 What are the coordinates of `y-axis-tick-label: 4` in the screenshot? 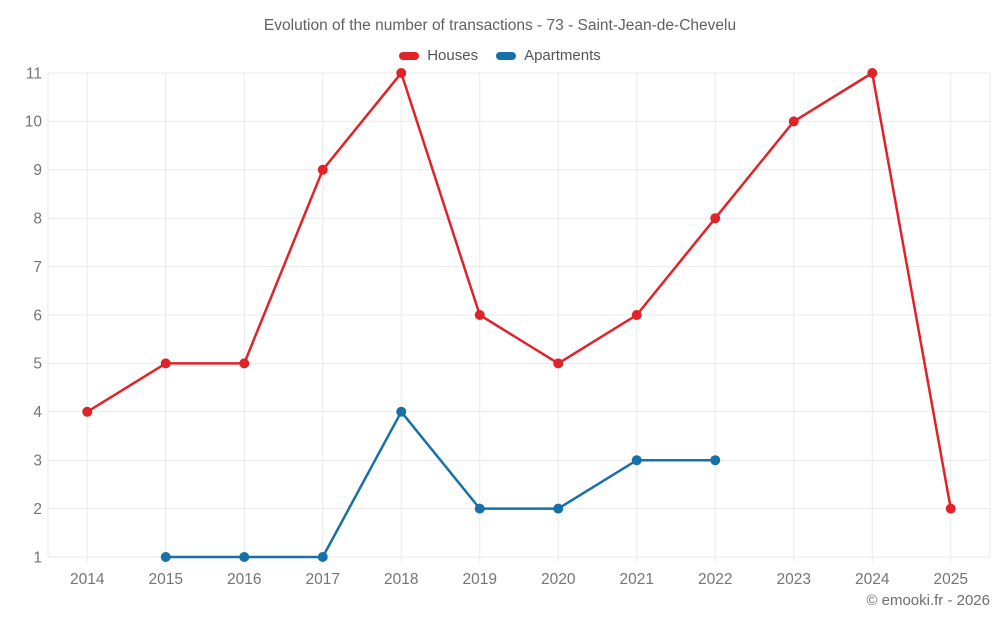 It's located at (37, 412).